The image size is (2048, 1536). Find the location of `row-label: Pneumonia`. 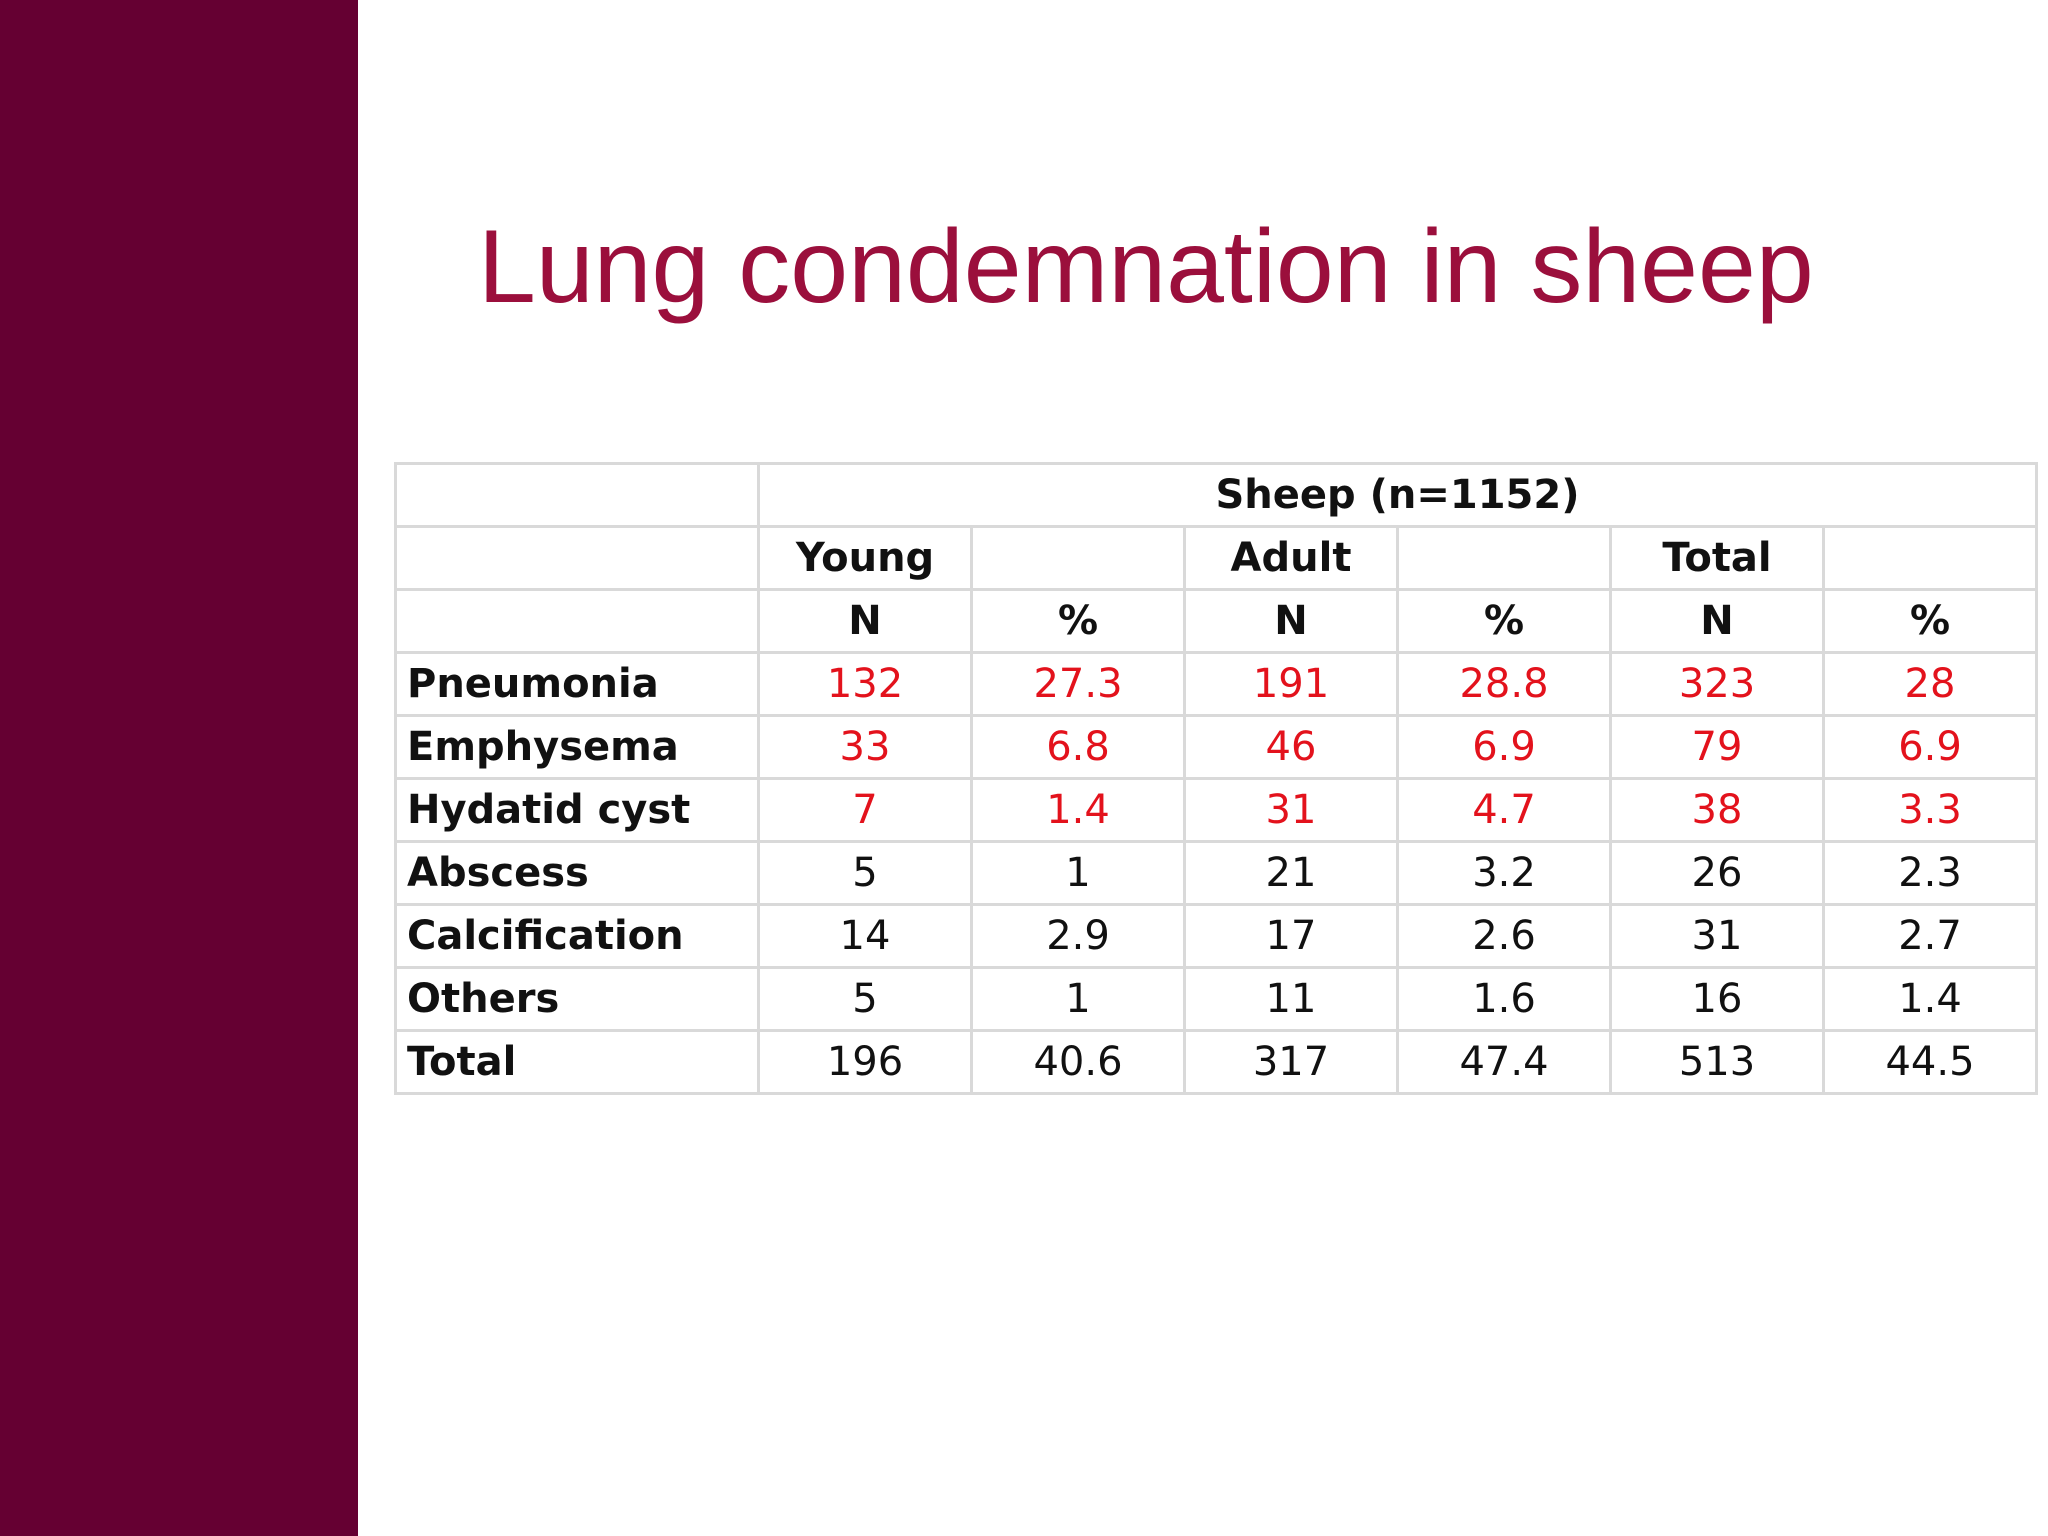

row-label: Pneumonia is located at coordinates (577, 684).